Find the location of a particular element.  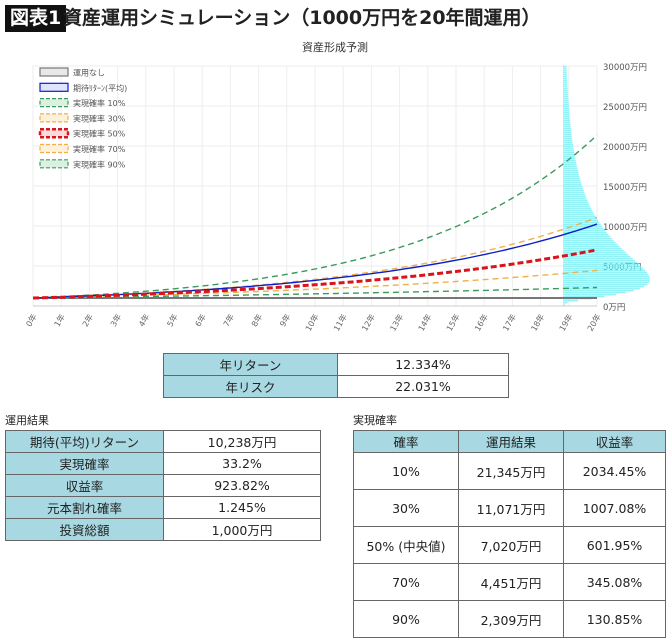

legend-label: 実現確率 50% is located at coordinates (99, 134).